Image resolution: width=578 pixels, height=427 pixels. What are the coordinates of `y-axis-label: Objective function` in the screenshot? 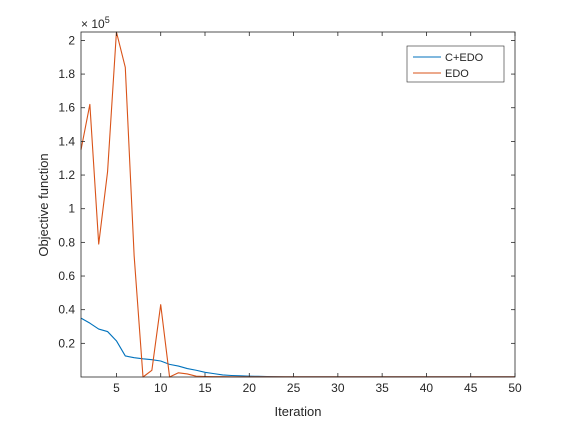 It's located at (43, 204).